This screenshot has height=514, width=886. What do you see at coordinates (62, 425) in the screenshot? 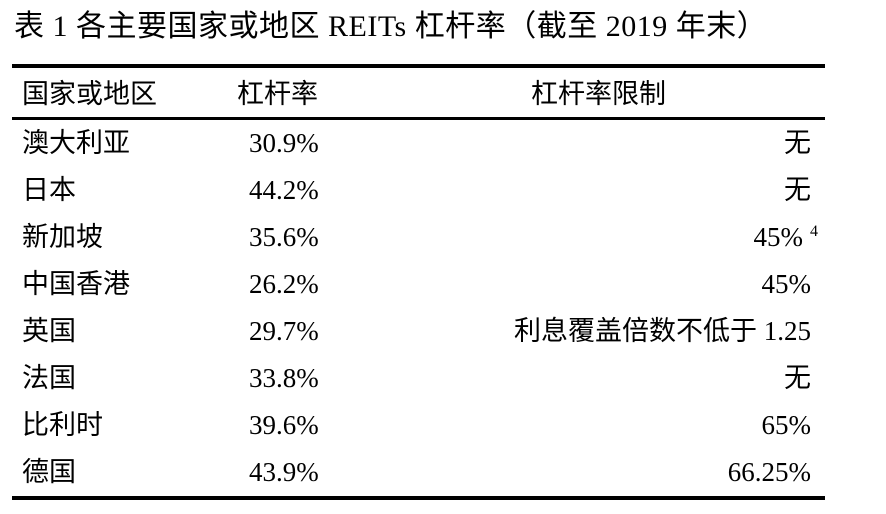
I see `cell-country: 比利时` at bounding box center [62, 425].